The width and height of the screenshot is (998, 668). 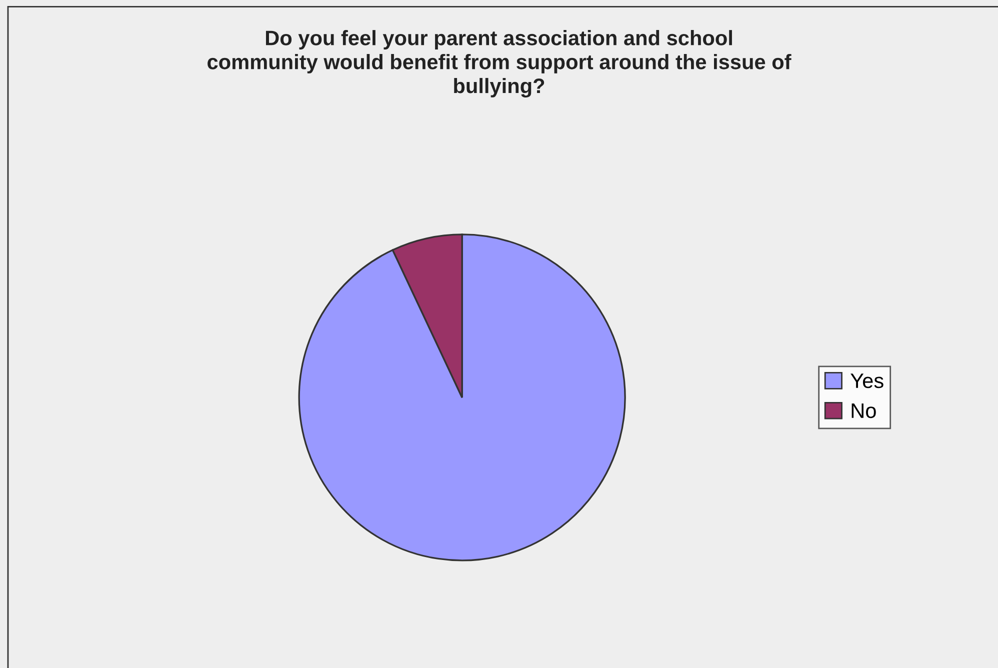 I want to click on legend-label: No, so click(x=864, y=411).